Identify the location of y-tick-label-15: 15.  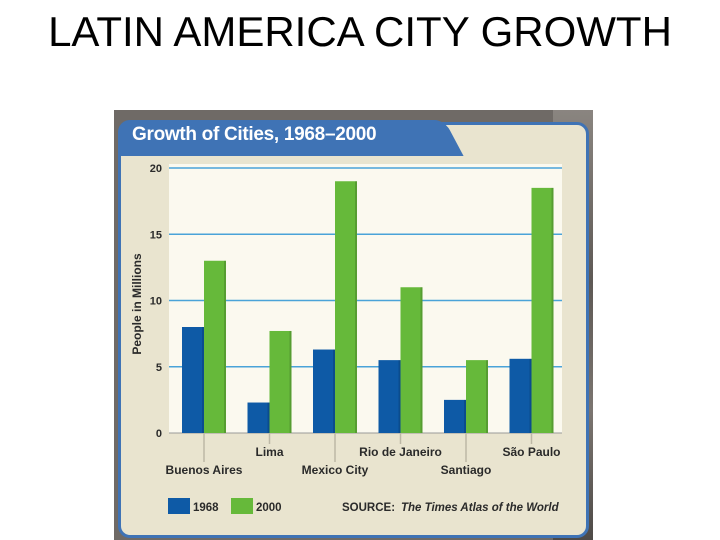
(156, 235).